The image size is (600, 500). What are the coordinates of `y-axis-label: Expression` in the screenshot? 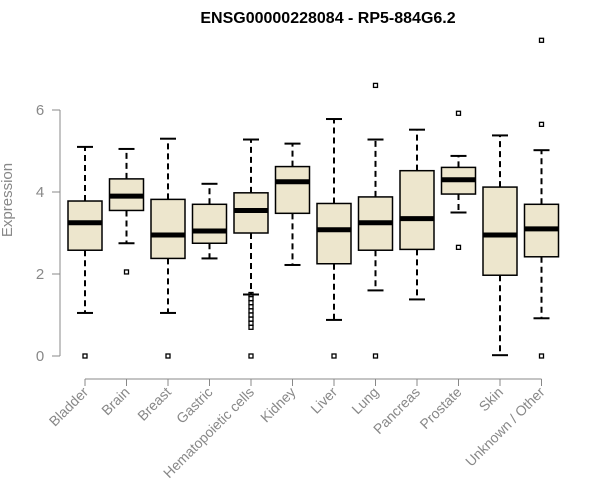 It's located at (8, 200).